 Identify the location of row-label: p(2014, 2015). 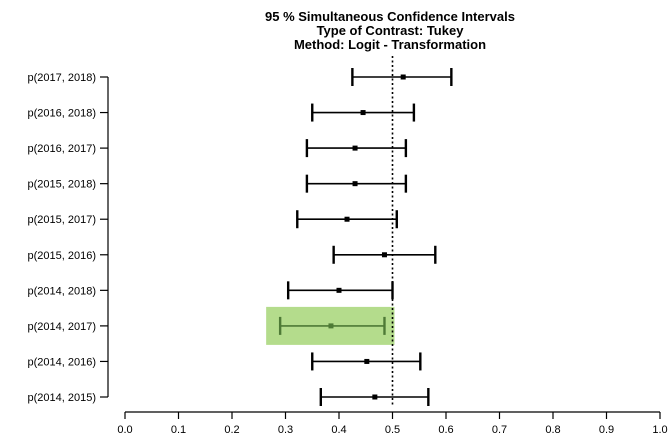
(62, 398).